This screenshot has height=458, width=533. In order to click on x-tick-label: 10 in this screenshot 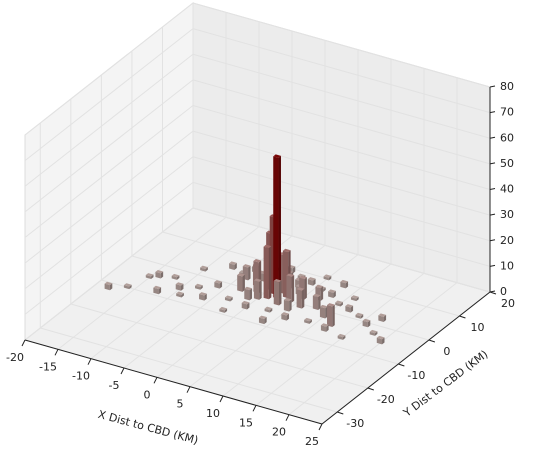, I will do `click(213, 413)`.